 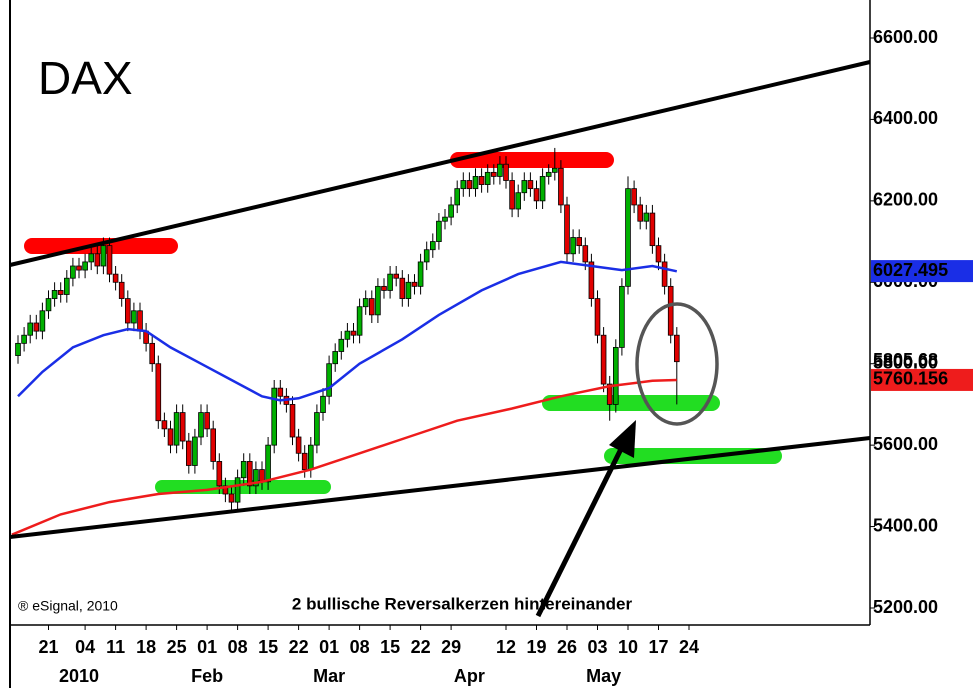 What do you see at coordinates (506, 647) in the screenshot?
I see `x-tick-label: 12` at bounding box center [506, 647].